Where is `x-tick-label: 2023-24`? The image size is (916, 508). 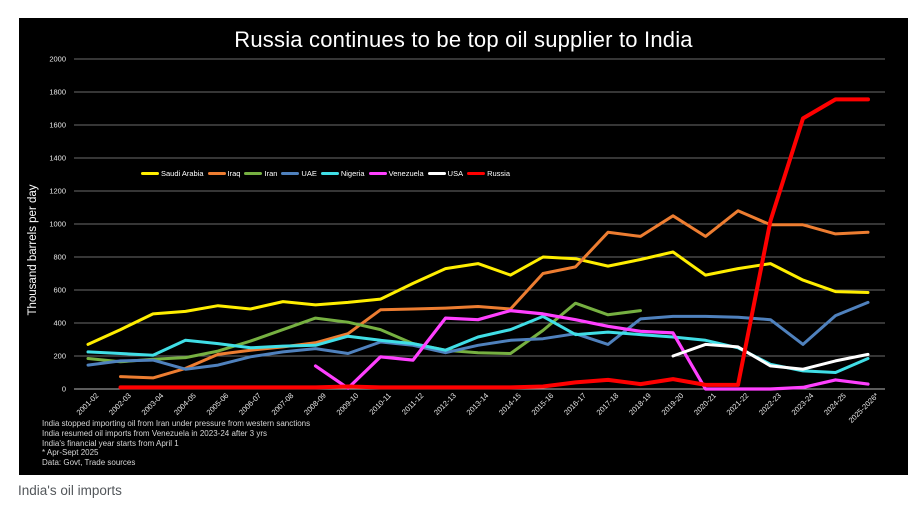 x-tick-label: 2023-24 is located at coordinates (803, 404).